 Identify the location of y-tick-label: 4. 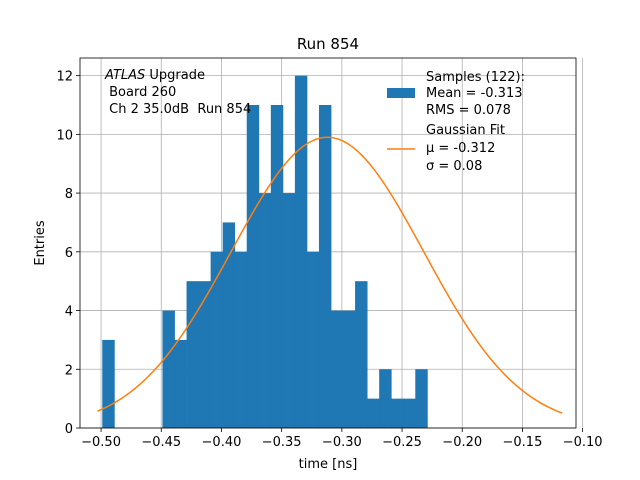
(69, 312).